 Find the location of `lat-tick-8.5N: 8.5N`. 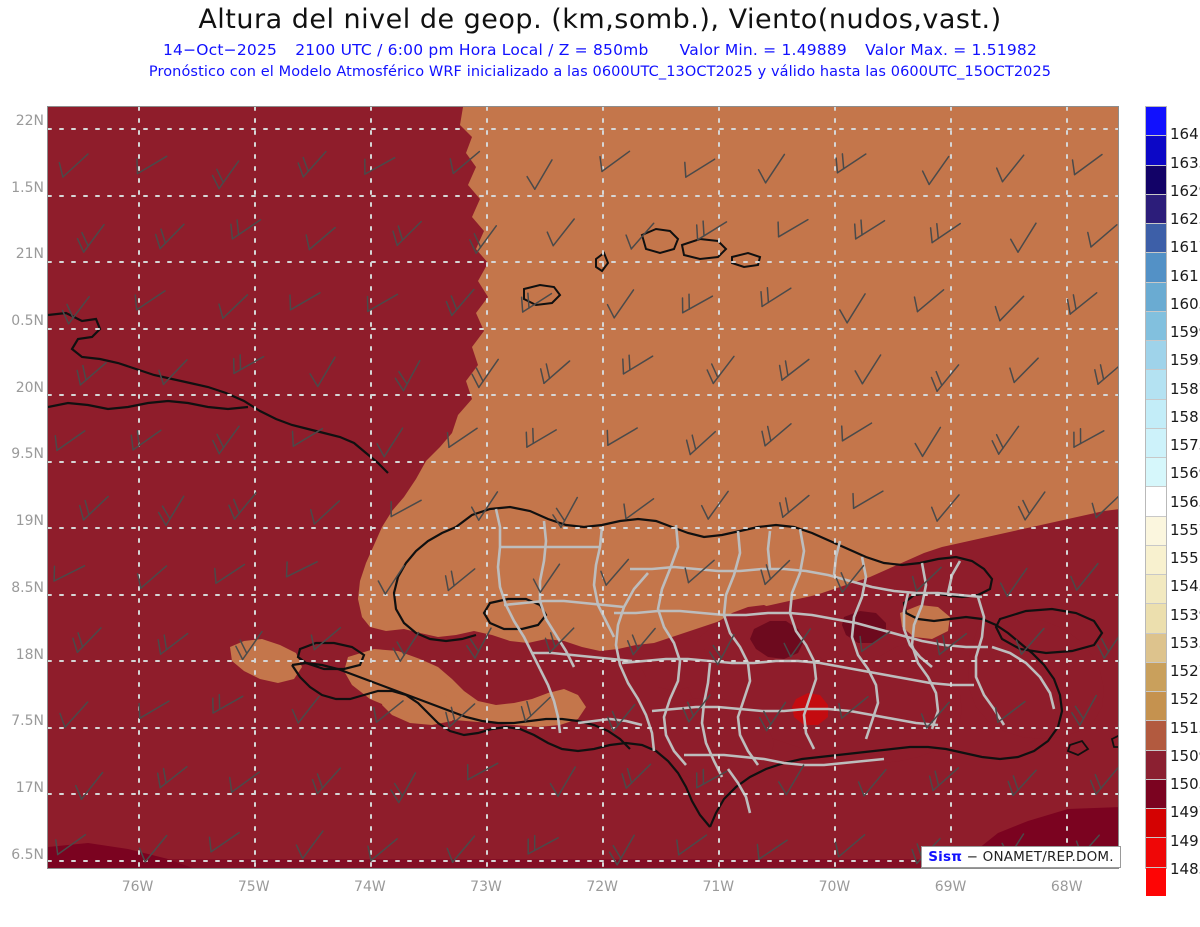

lat-tick-8.5N: 8.5N is located at coordinates (27, 587).